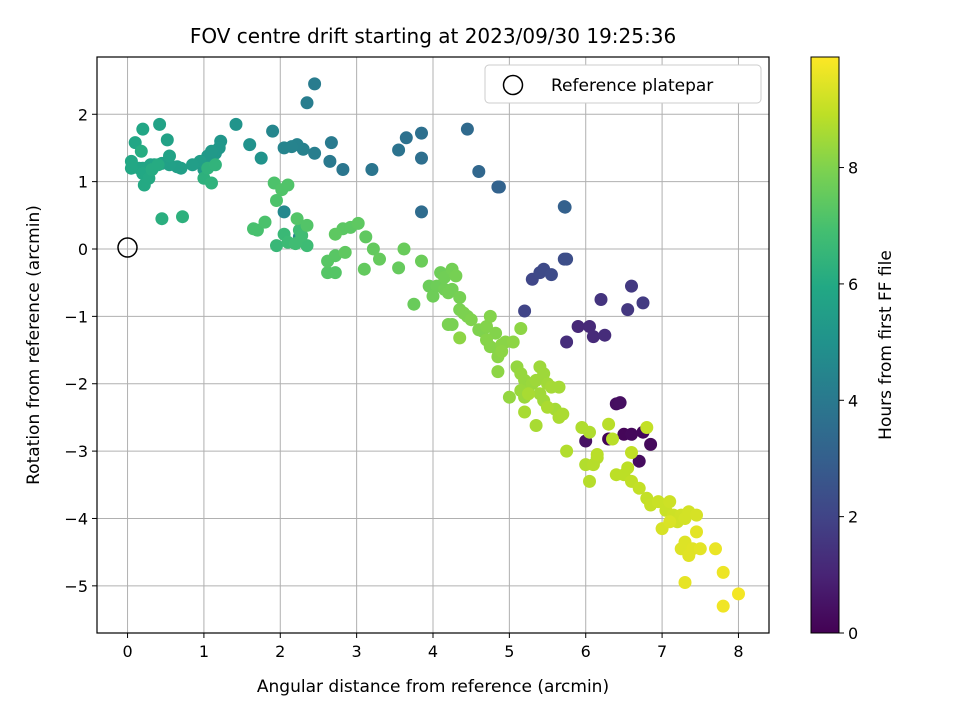 The height and width of the screenshot is (720, 960). I want to click on colorbar-tick-label: 0, so click(853, 633).